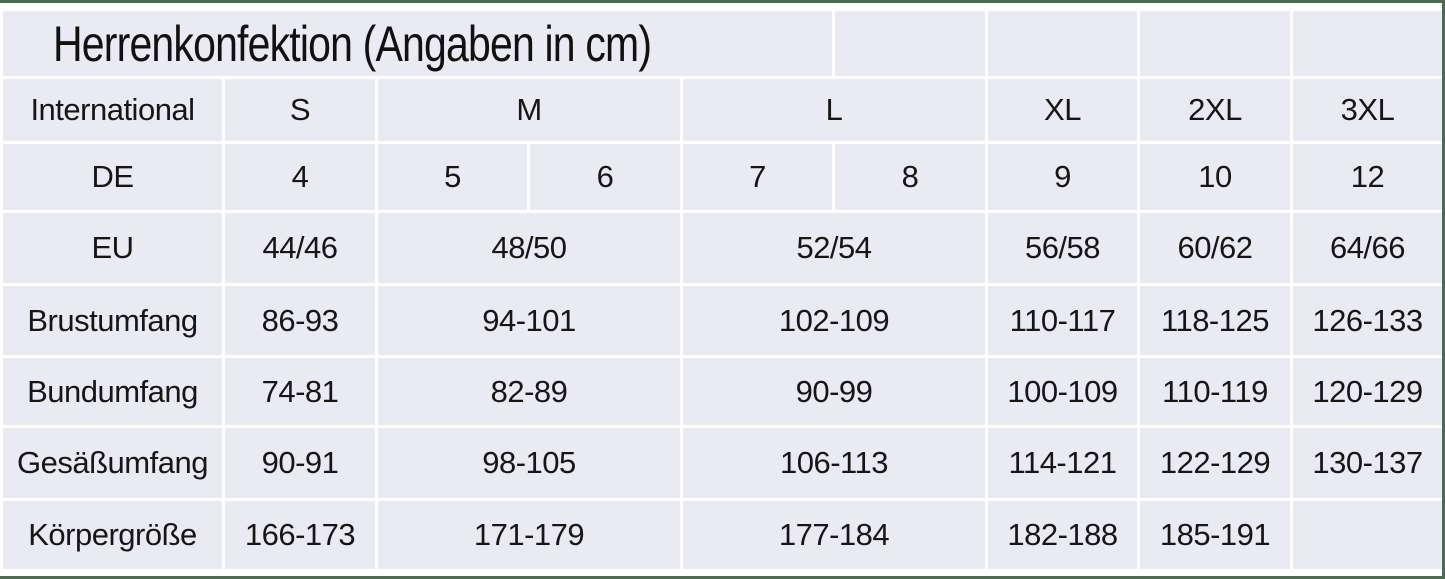  I want to click on bundumfang-l: 90-99, so click(834, 391).